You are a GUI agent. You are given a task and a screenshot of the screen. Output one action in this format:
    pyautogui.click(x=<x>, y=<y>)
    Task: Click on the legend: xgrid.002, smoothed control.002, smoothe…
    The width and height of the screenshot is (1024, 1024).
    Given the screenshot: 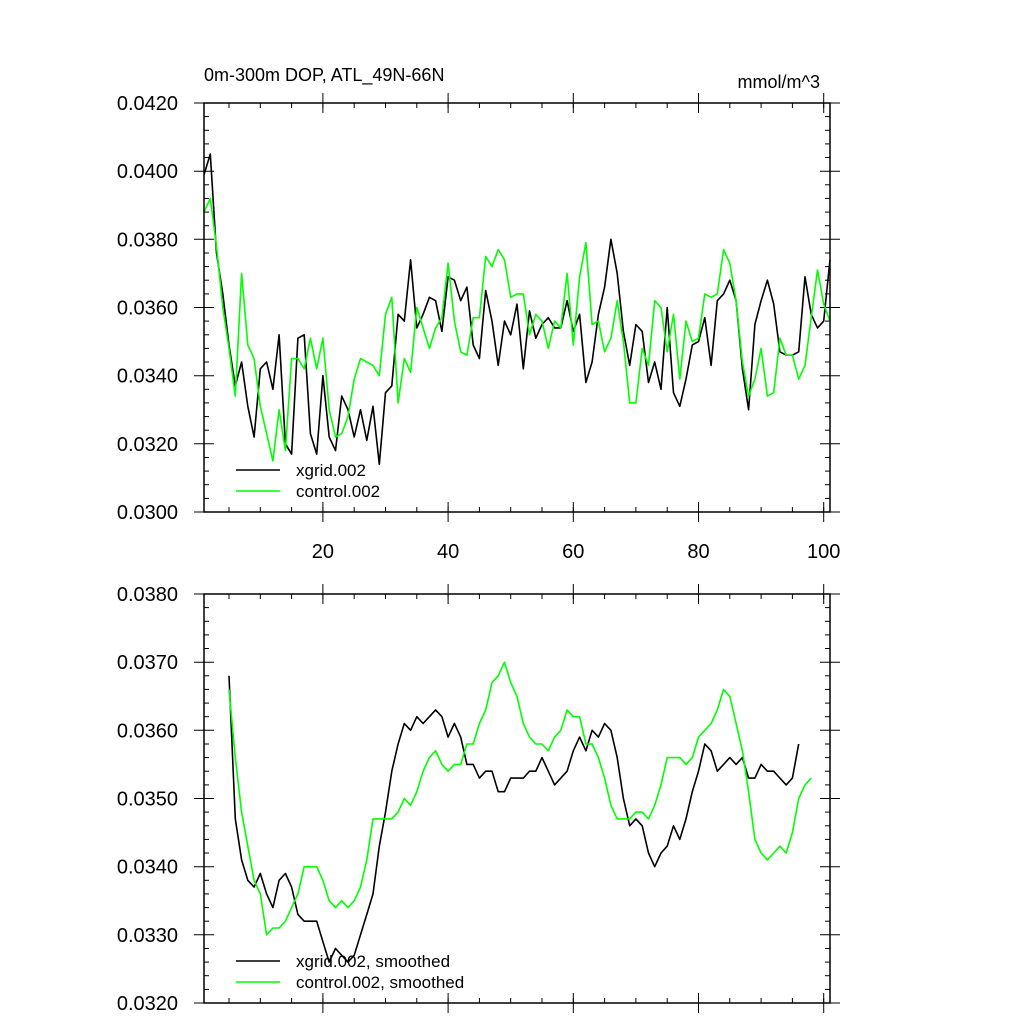 What is the action you would take?
    pyautogui.click(x=350, y=972)
    